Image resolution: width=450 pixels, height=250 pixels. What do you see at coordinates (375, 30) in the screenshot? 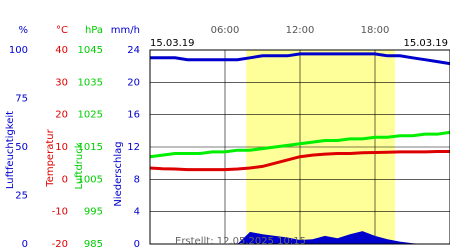
I see `x-tick-label: 18:00` at bounding box center [375, 30].